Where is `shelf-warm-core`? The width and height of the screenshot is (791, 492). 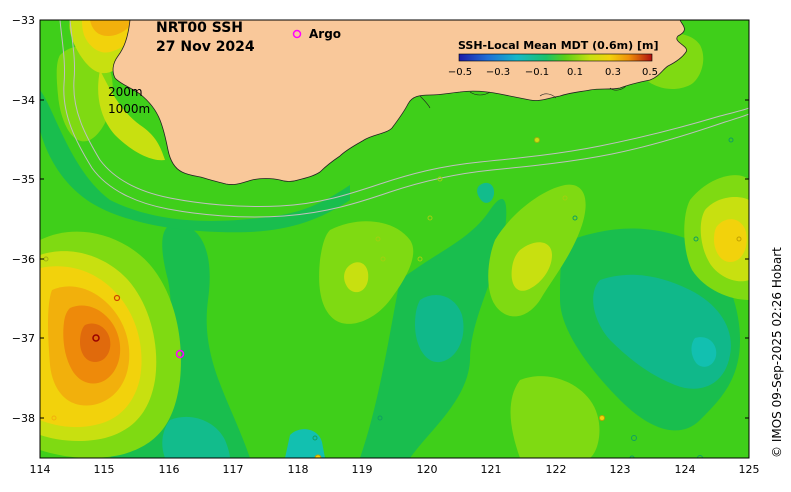 shelf-warm-core is located at coordinates (112, 28).